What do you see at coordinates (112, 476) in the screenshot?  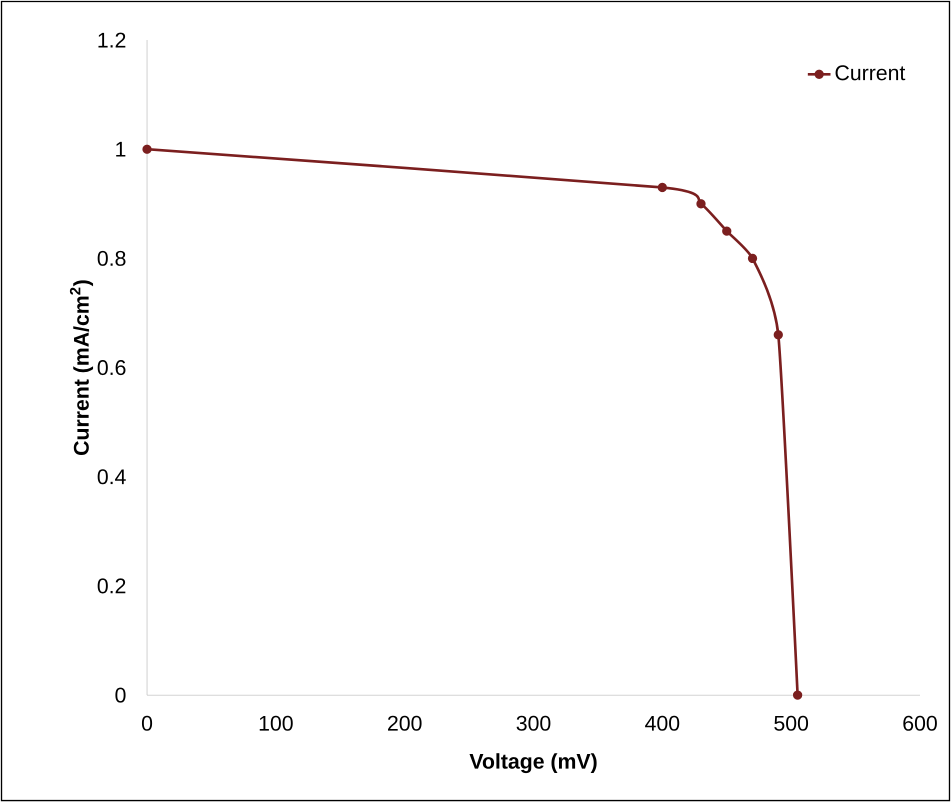 I see `y-tick-label: 0.4` at bounding box center [112, 476].